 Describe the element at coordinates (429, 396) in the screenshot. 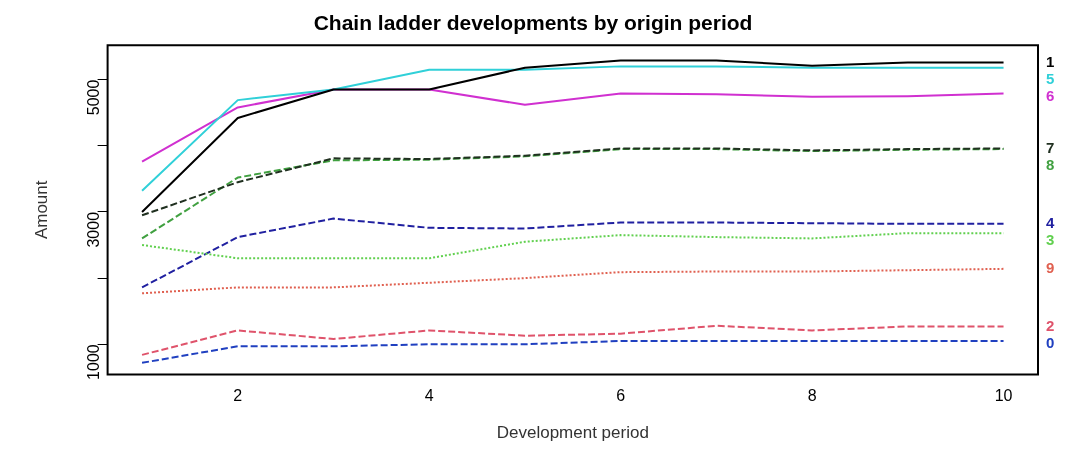

I see `x-tick-label: 4` at that location.